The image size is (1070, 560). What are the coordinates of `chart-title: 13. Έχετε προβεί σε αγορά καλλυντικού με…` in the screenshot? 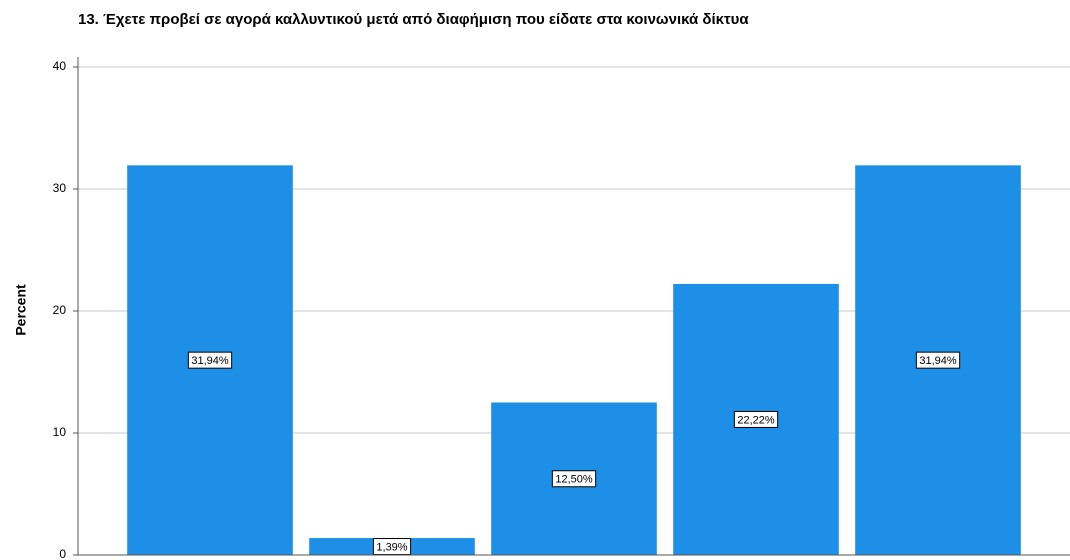 It's located at (413, 19).